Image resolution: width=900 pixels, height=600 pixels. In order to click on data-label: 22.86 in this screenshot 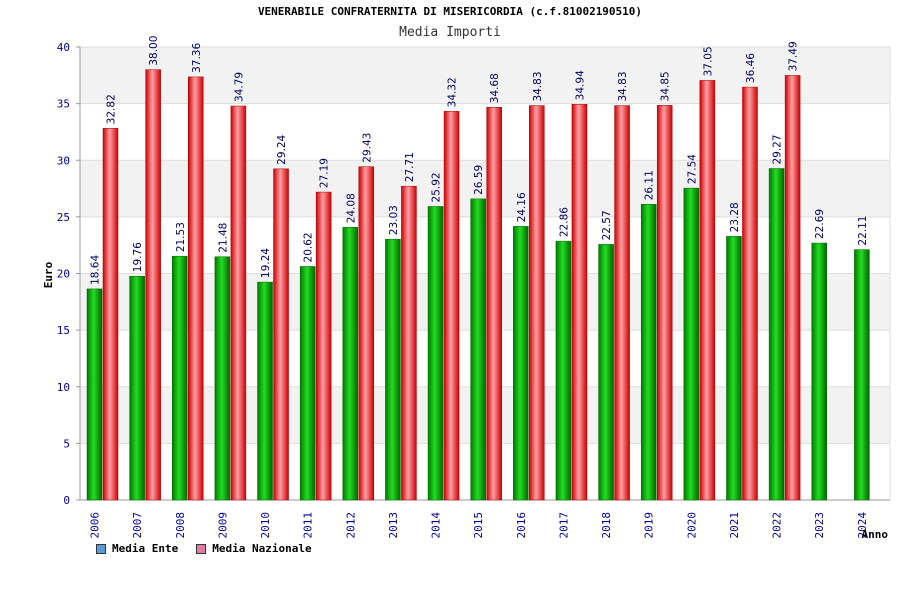, I will do `click(564, 222)`.